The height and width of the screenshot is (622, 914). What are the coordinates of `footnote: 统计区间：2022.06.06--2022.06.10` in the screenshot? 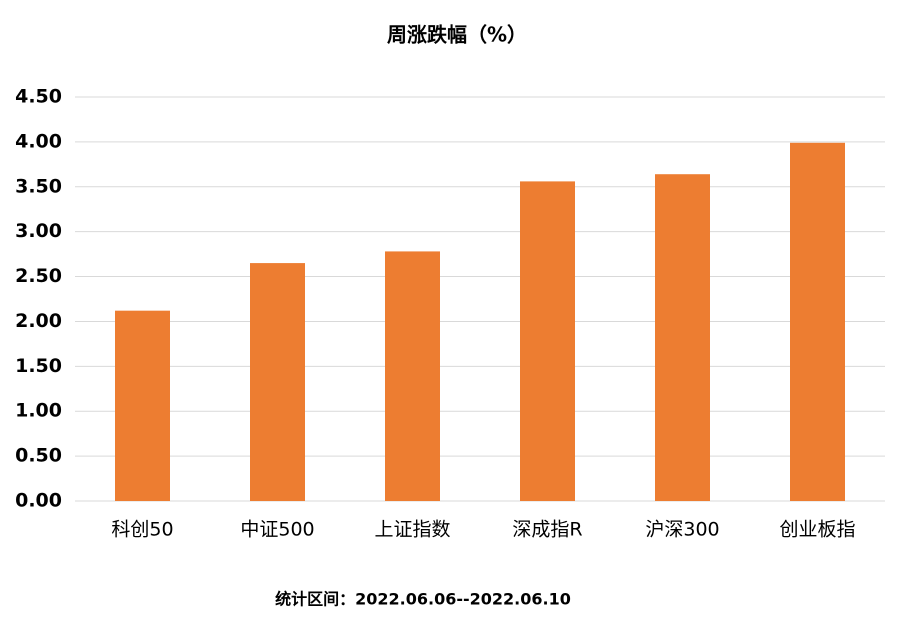 It's located at (423, 599).